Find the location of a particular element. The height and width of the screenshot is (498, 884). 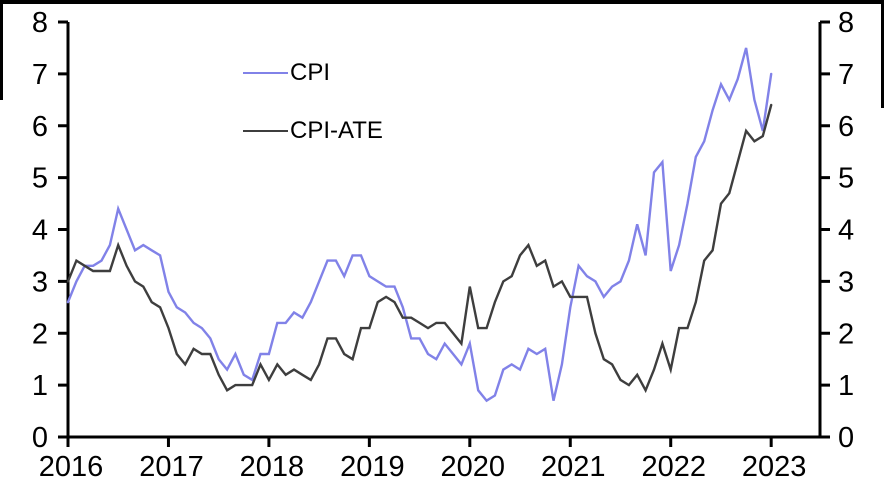

y-tick-label-right: 6 is located at coordinates (846, 127).